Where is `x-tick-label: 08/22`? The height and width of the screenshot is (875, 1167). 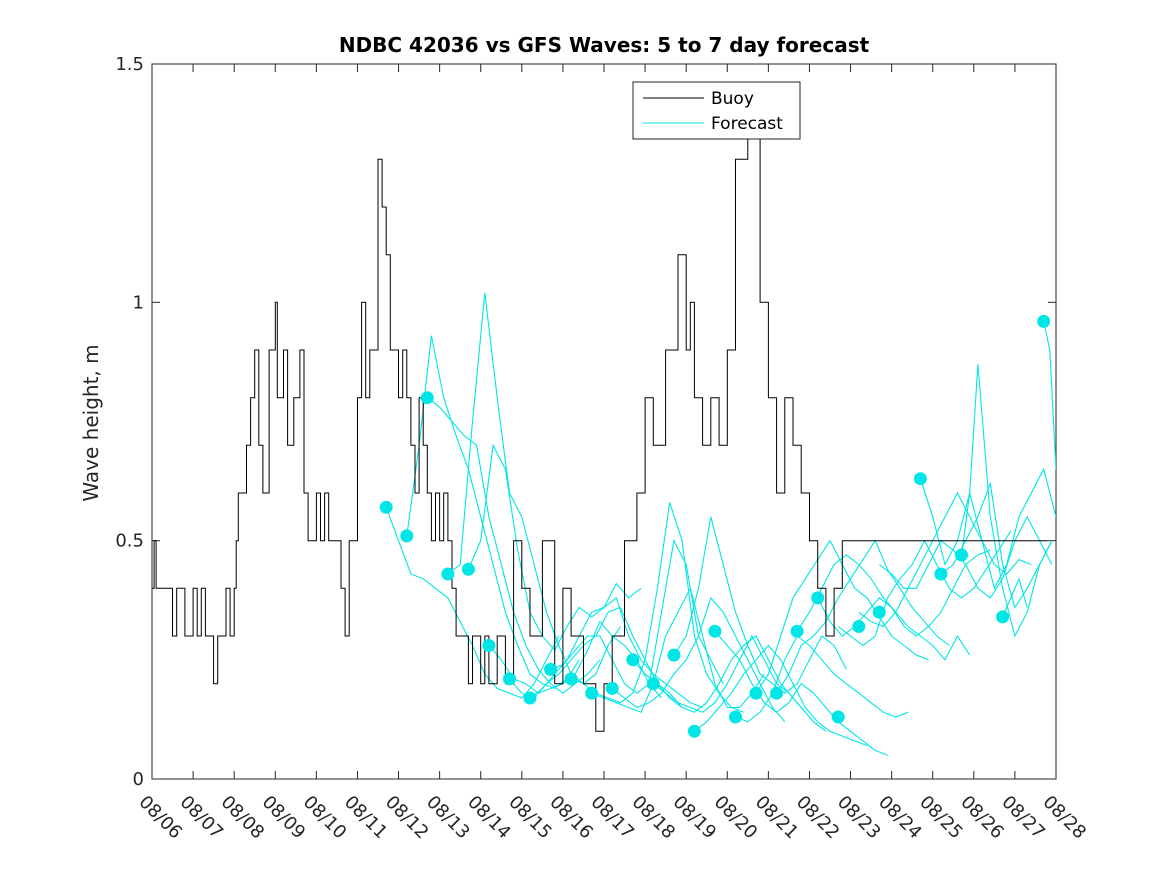 x-tick-label: 08/22 is located at coordinates (818, 818).